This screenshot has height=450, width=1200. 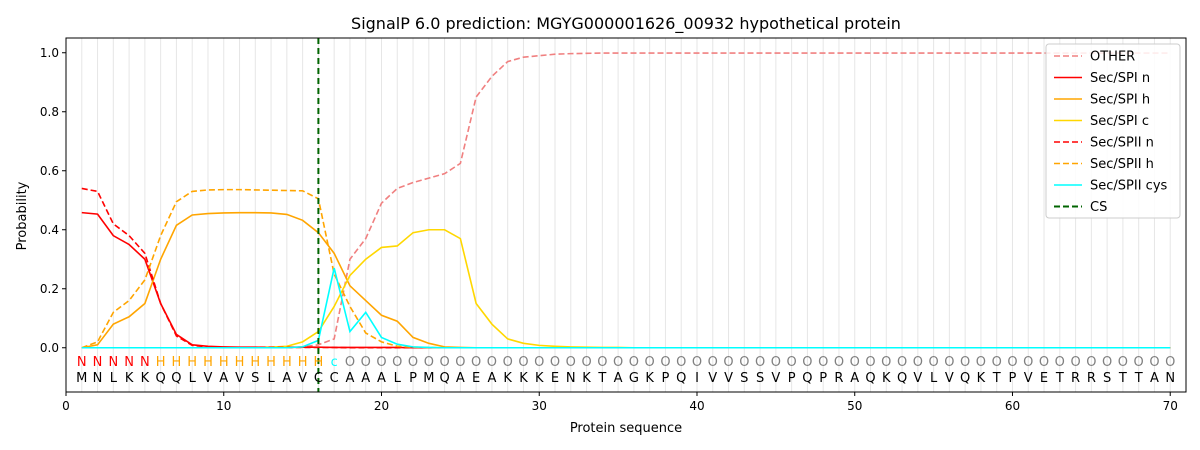 I want to click on y-tick-label: 1.0, so click(x=49, y=53).